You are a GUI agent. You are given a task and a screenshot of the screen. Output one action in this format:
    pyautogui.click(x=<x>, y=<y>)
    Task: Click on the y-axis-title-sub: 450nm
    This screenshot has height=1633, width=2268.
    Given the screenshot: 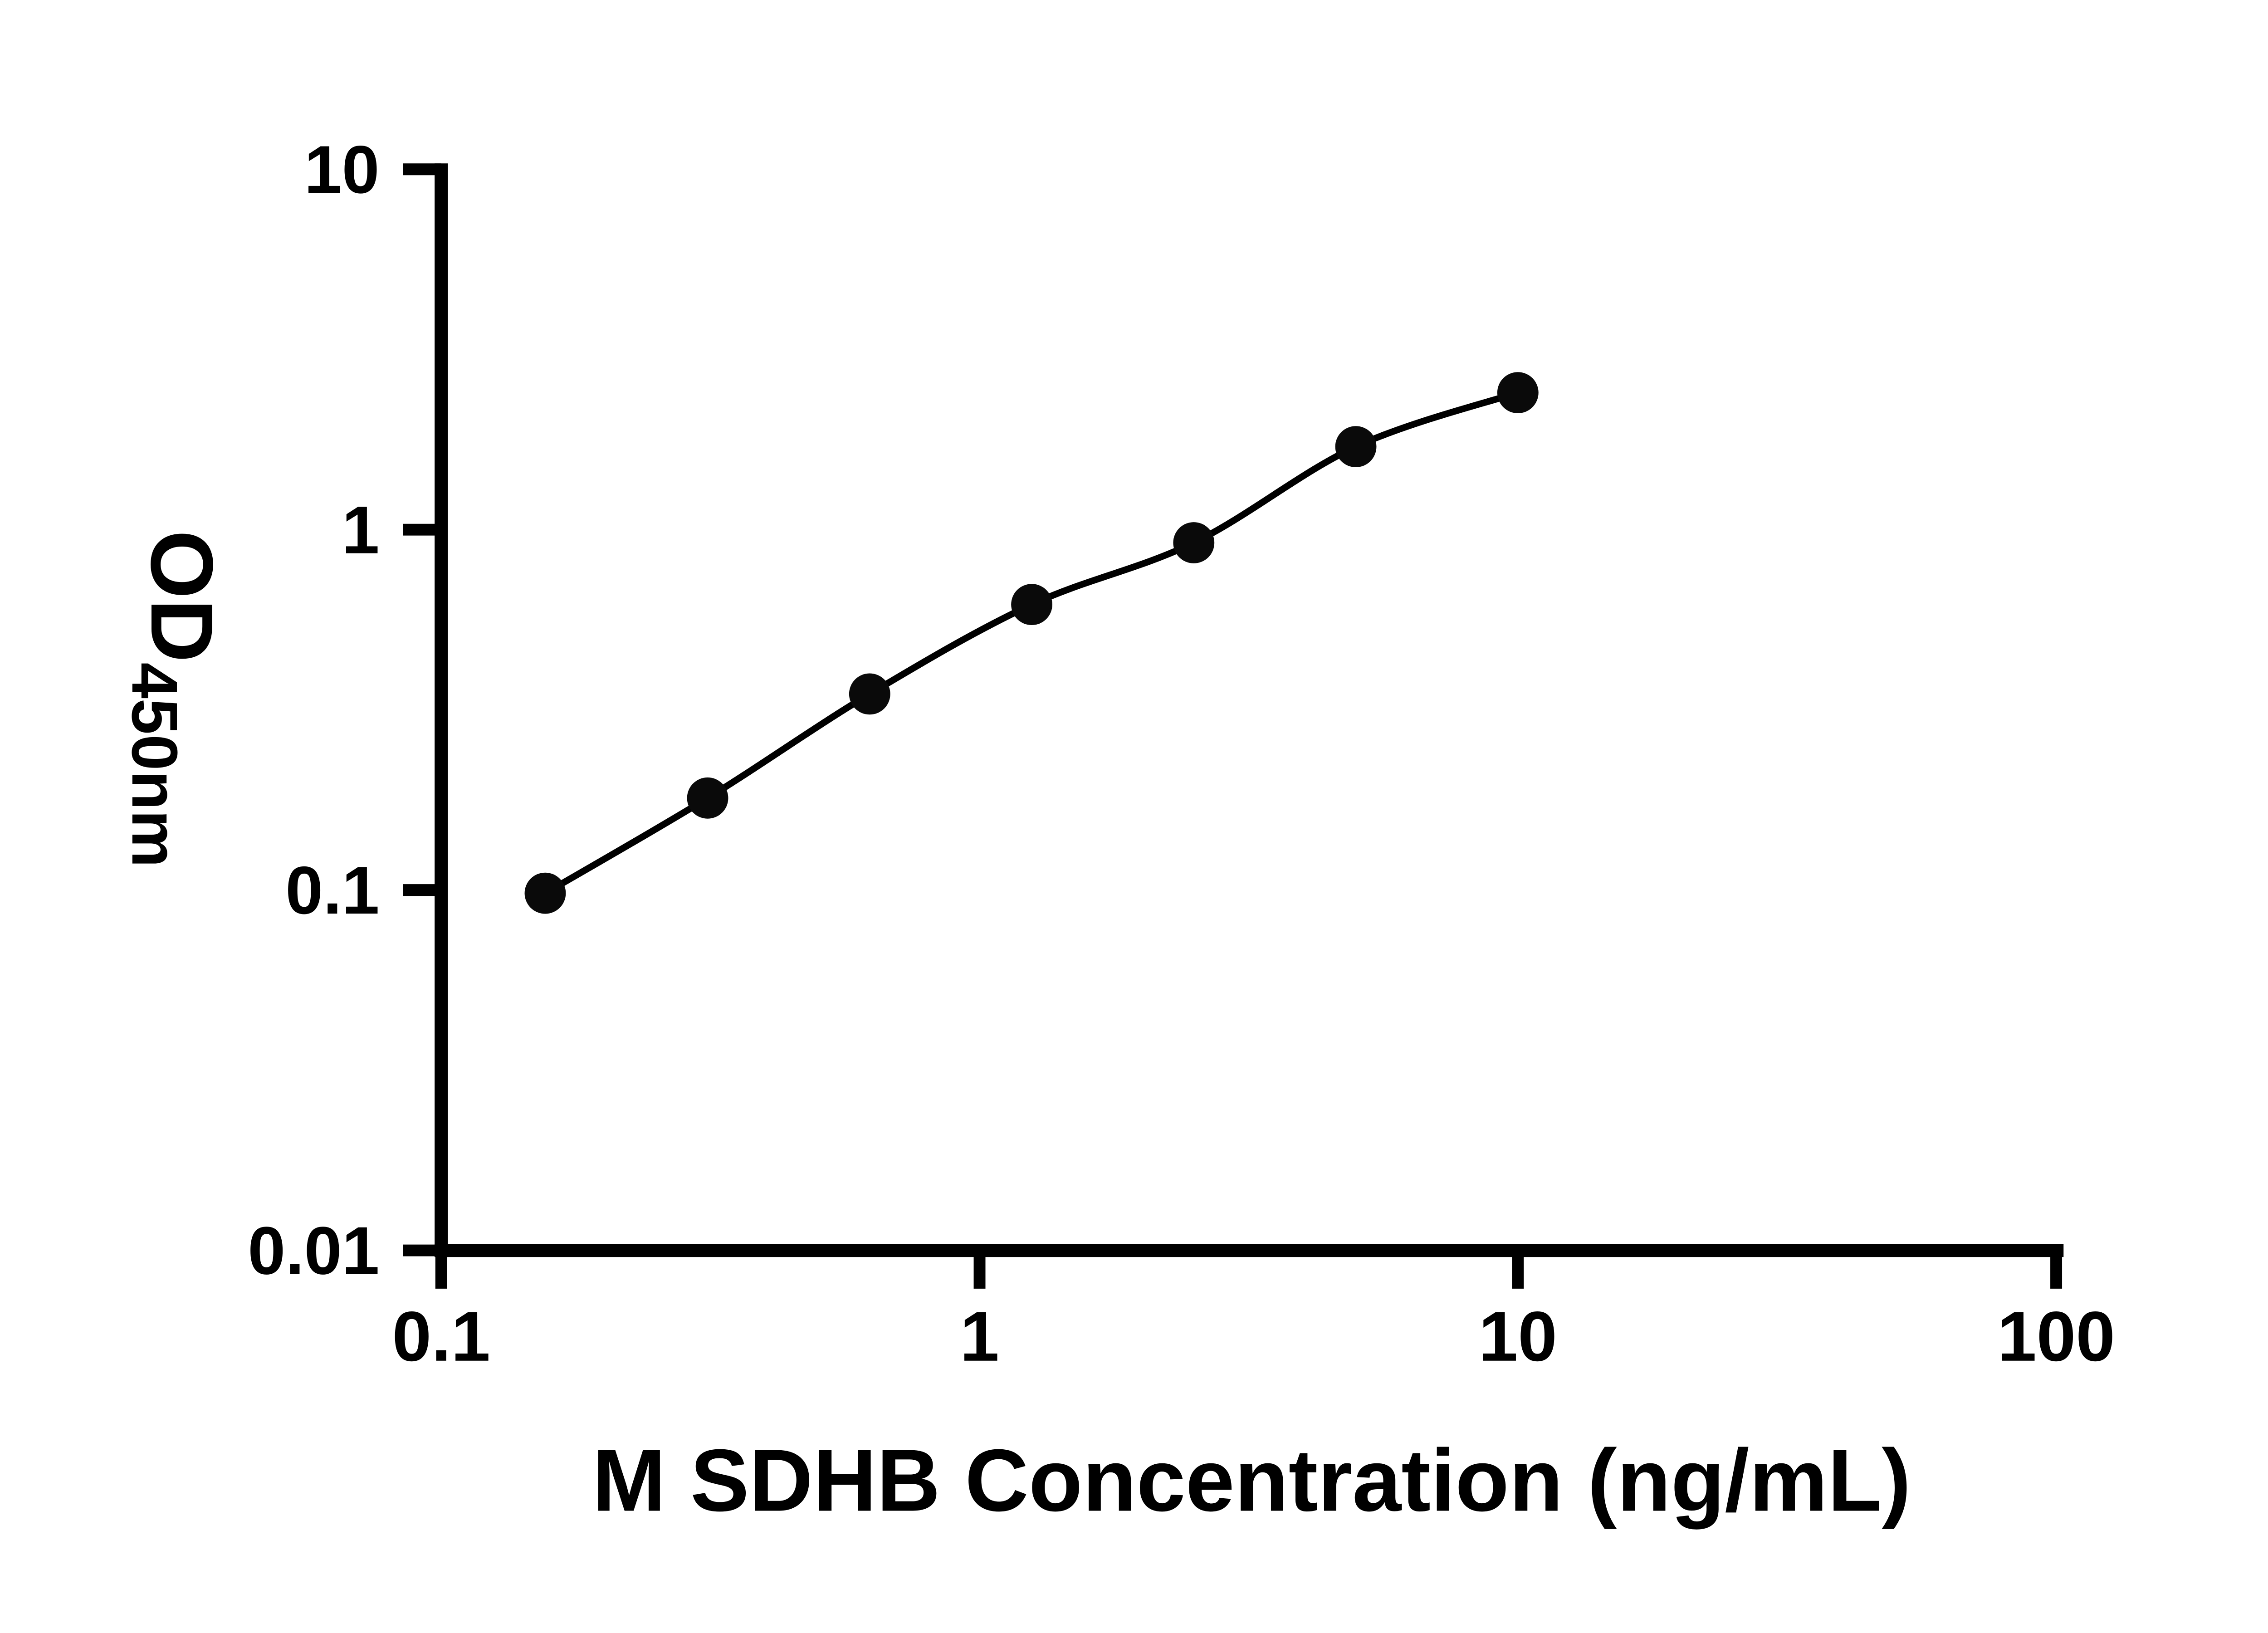 What is the action you would take?
    pyautogui.click(x=154, y=765)
    